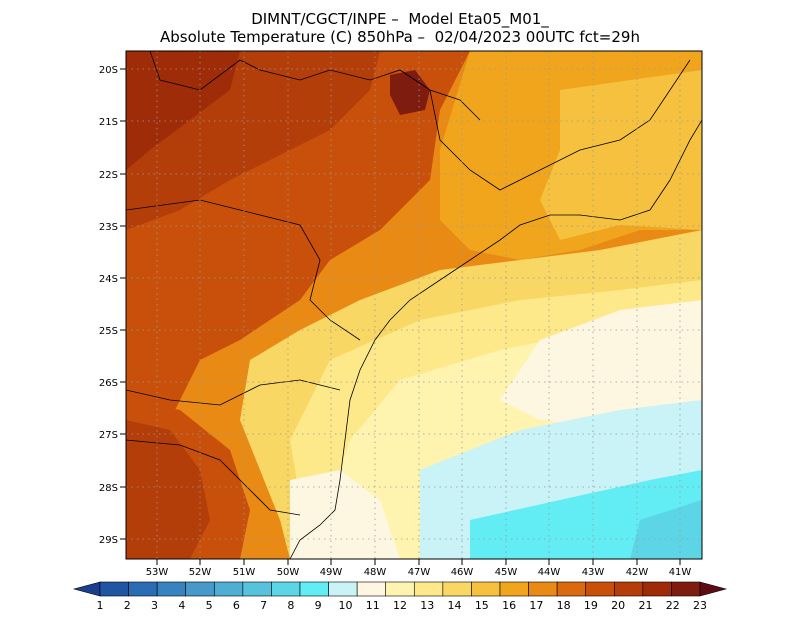  What do you see at coordinates (506, 572) in the screenshot?
I see `lon-label-45w: 45W` at bounding box center [506, 572].